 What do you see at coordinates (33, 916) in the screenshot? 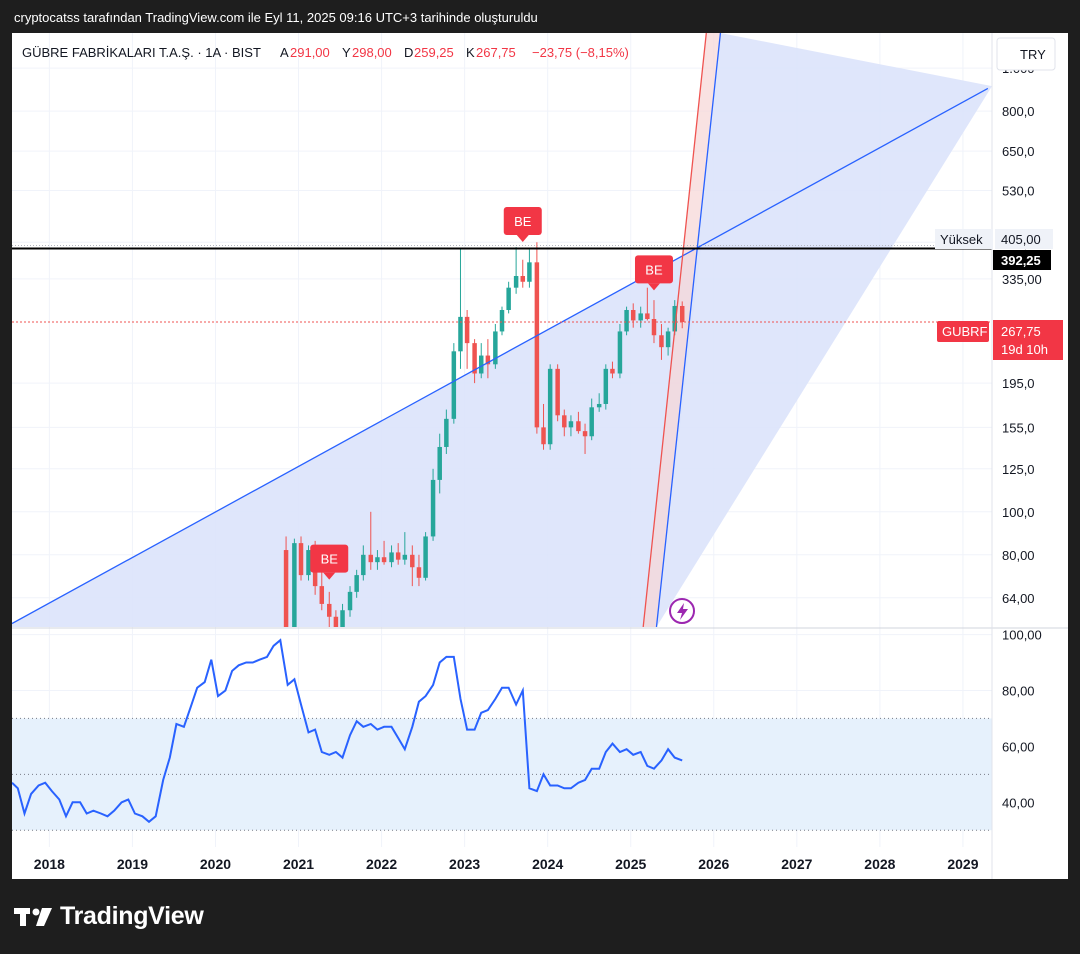
I see `tradingview-logo-icon` at bounding box center [33, 916].